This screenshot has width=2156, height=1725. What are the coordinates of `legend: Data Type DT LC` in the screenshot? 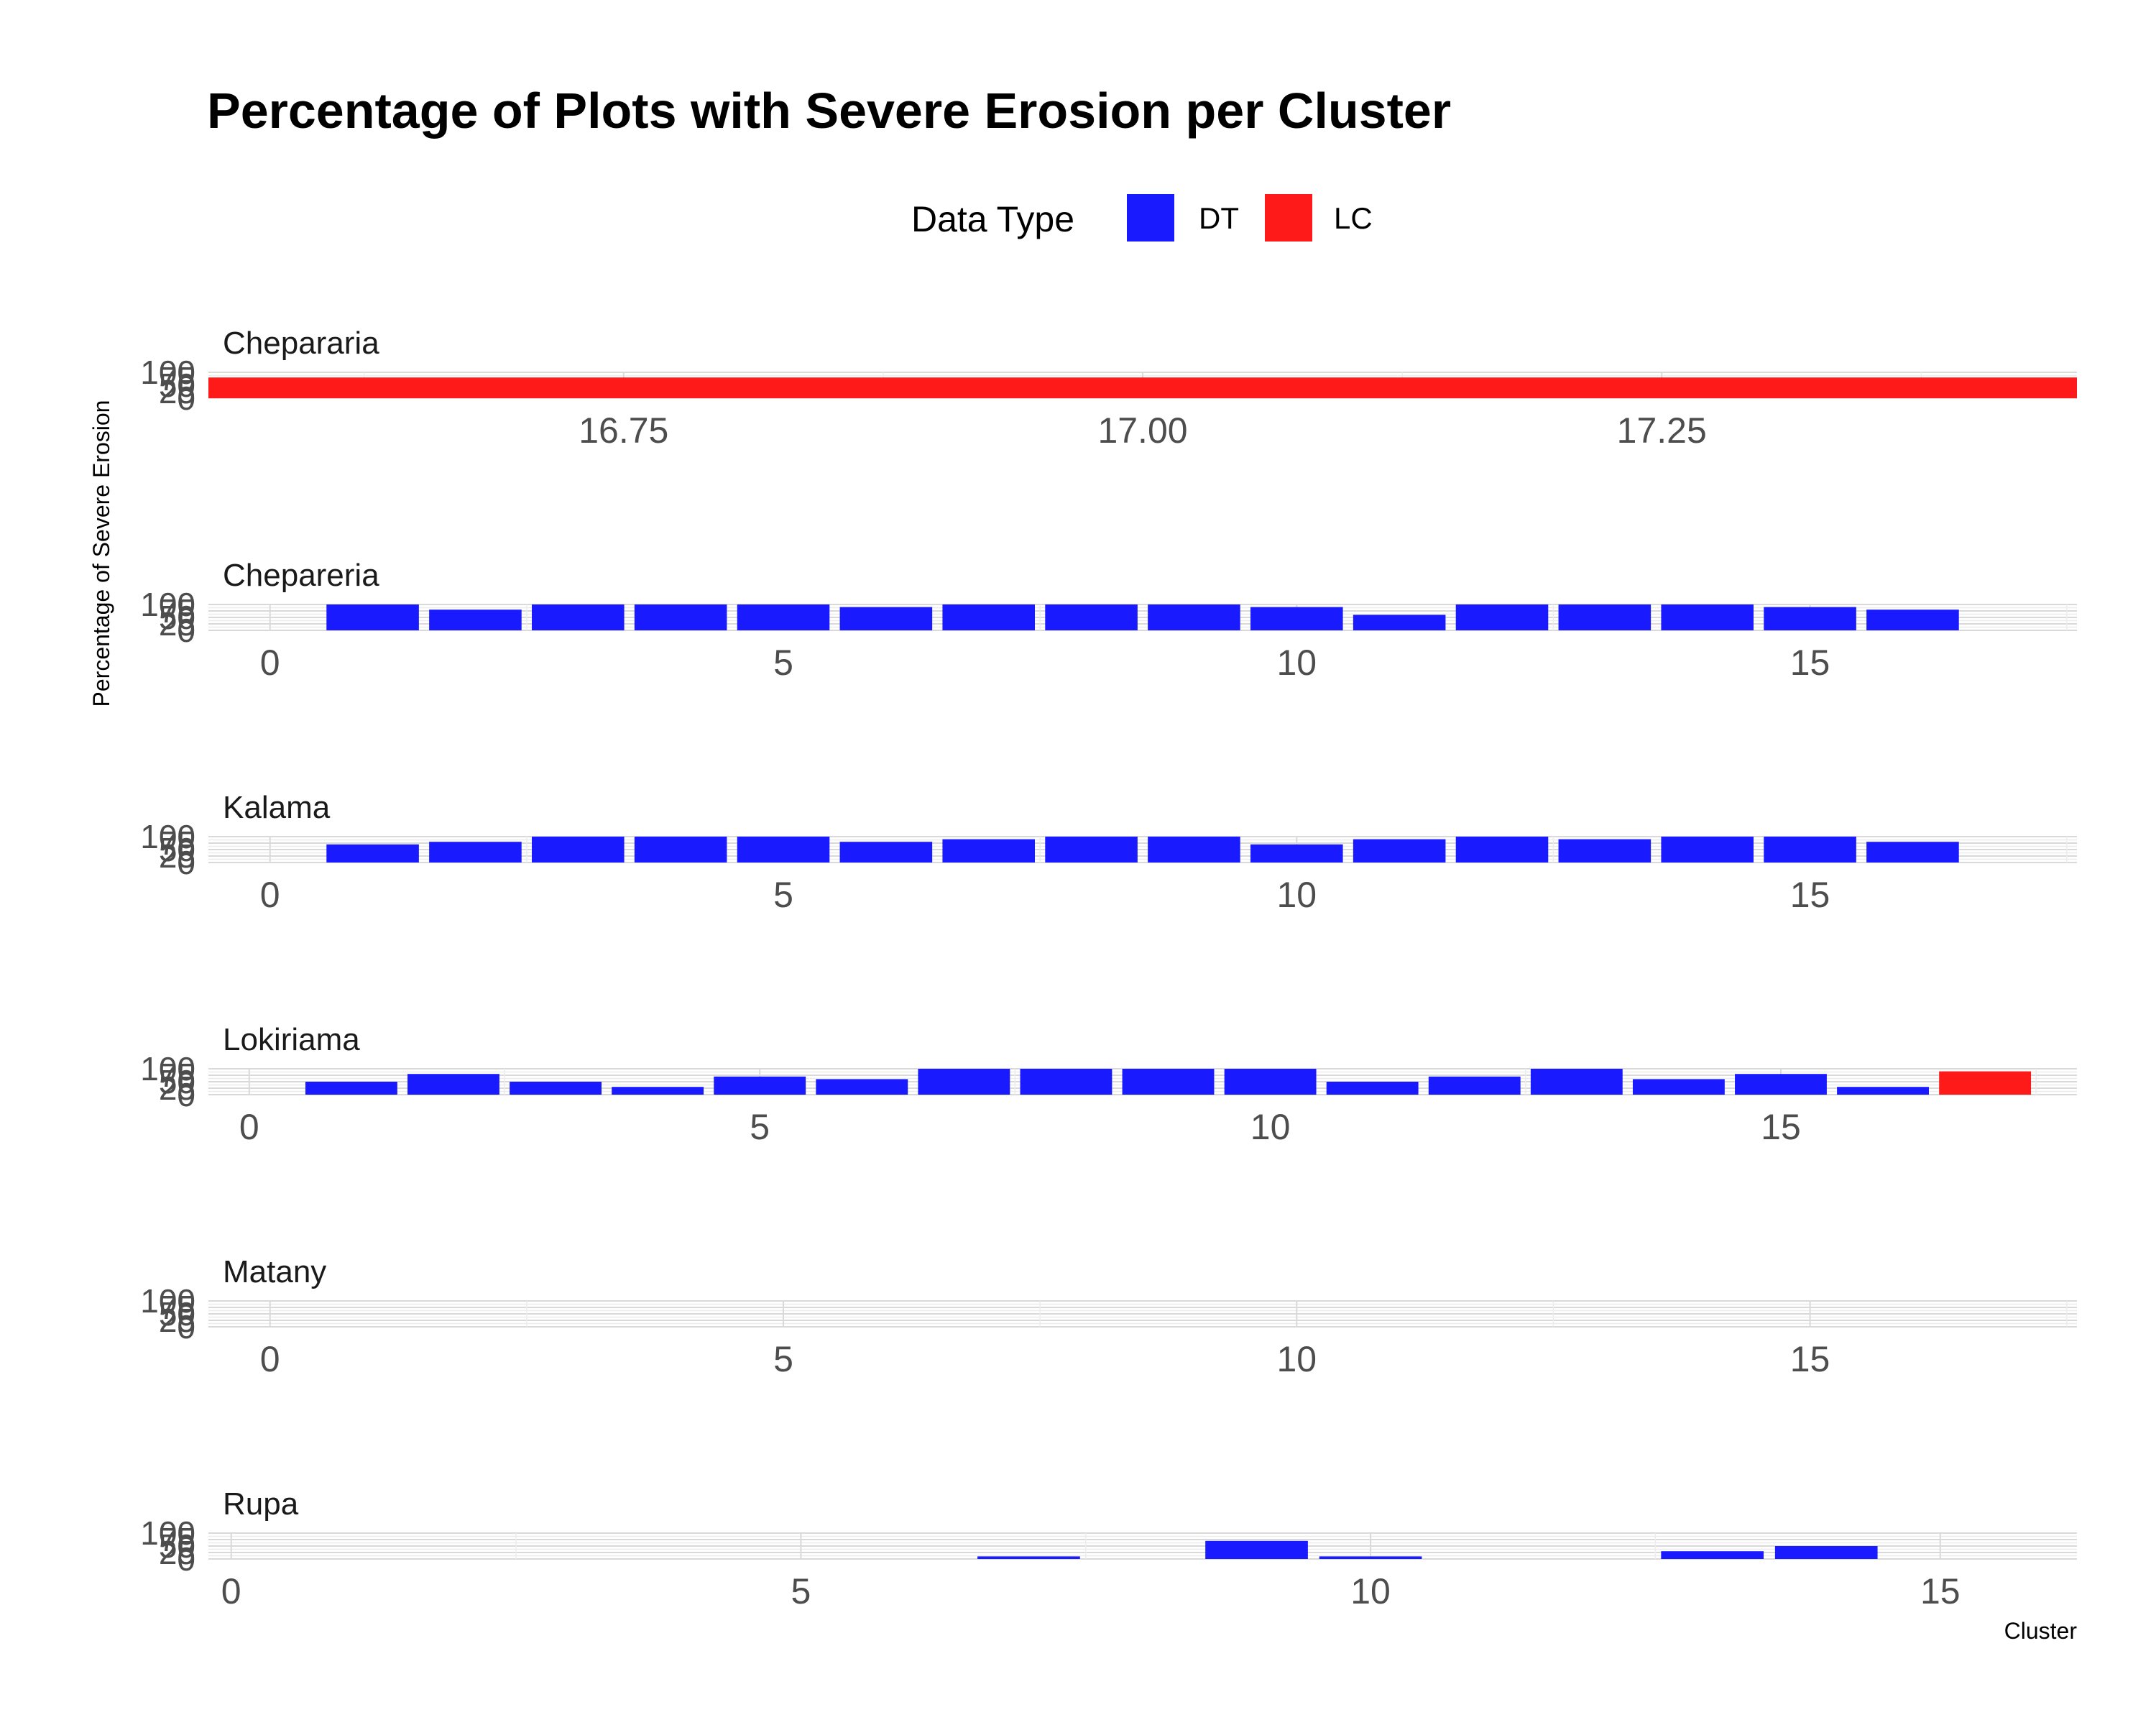 It's located at (1142, 218).